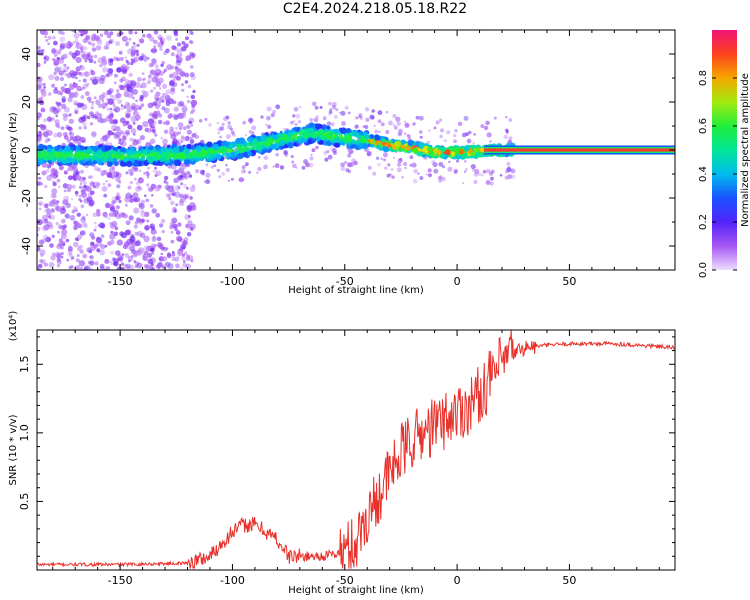 Image resolution: width=750 pixels, height=600 pixels. I want to click on spectrogram-ridge, so click(356, 145).